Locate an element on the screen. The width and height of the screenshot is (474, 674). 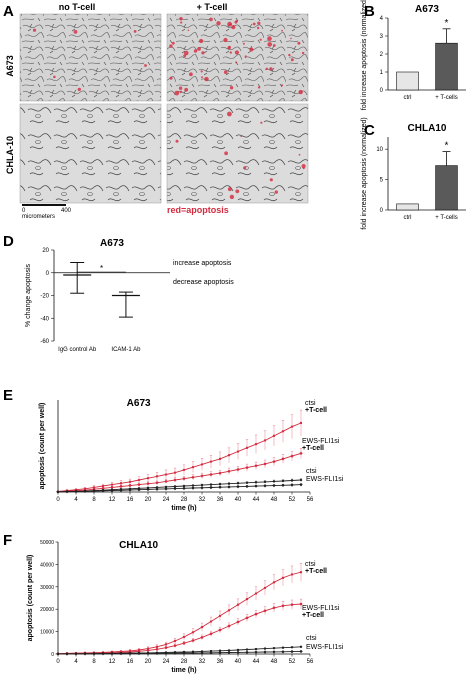
y-axis-label: fold increase apoptosis (normalized) is located at coordinates (364, 55).